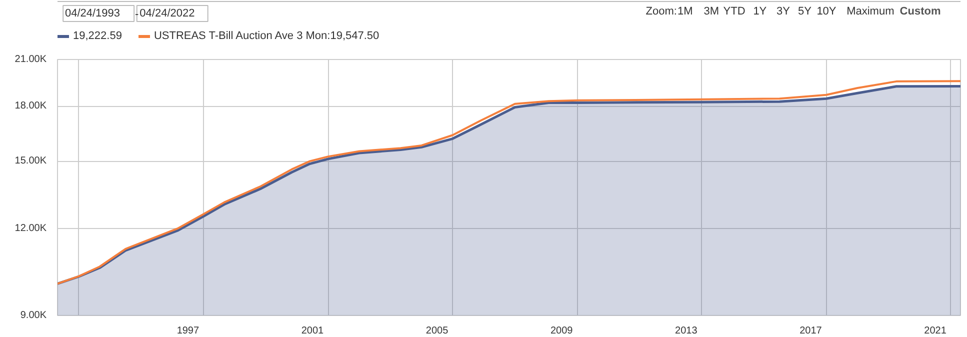 This screenshot has width=967, height=337. Describe the element at coordinates (783, 12) in the screenshot. I see `text: 3Y` at that location.